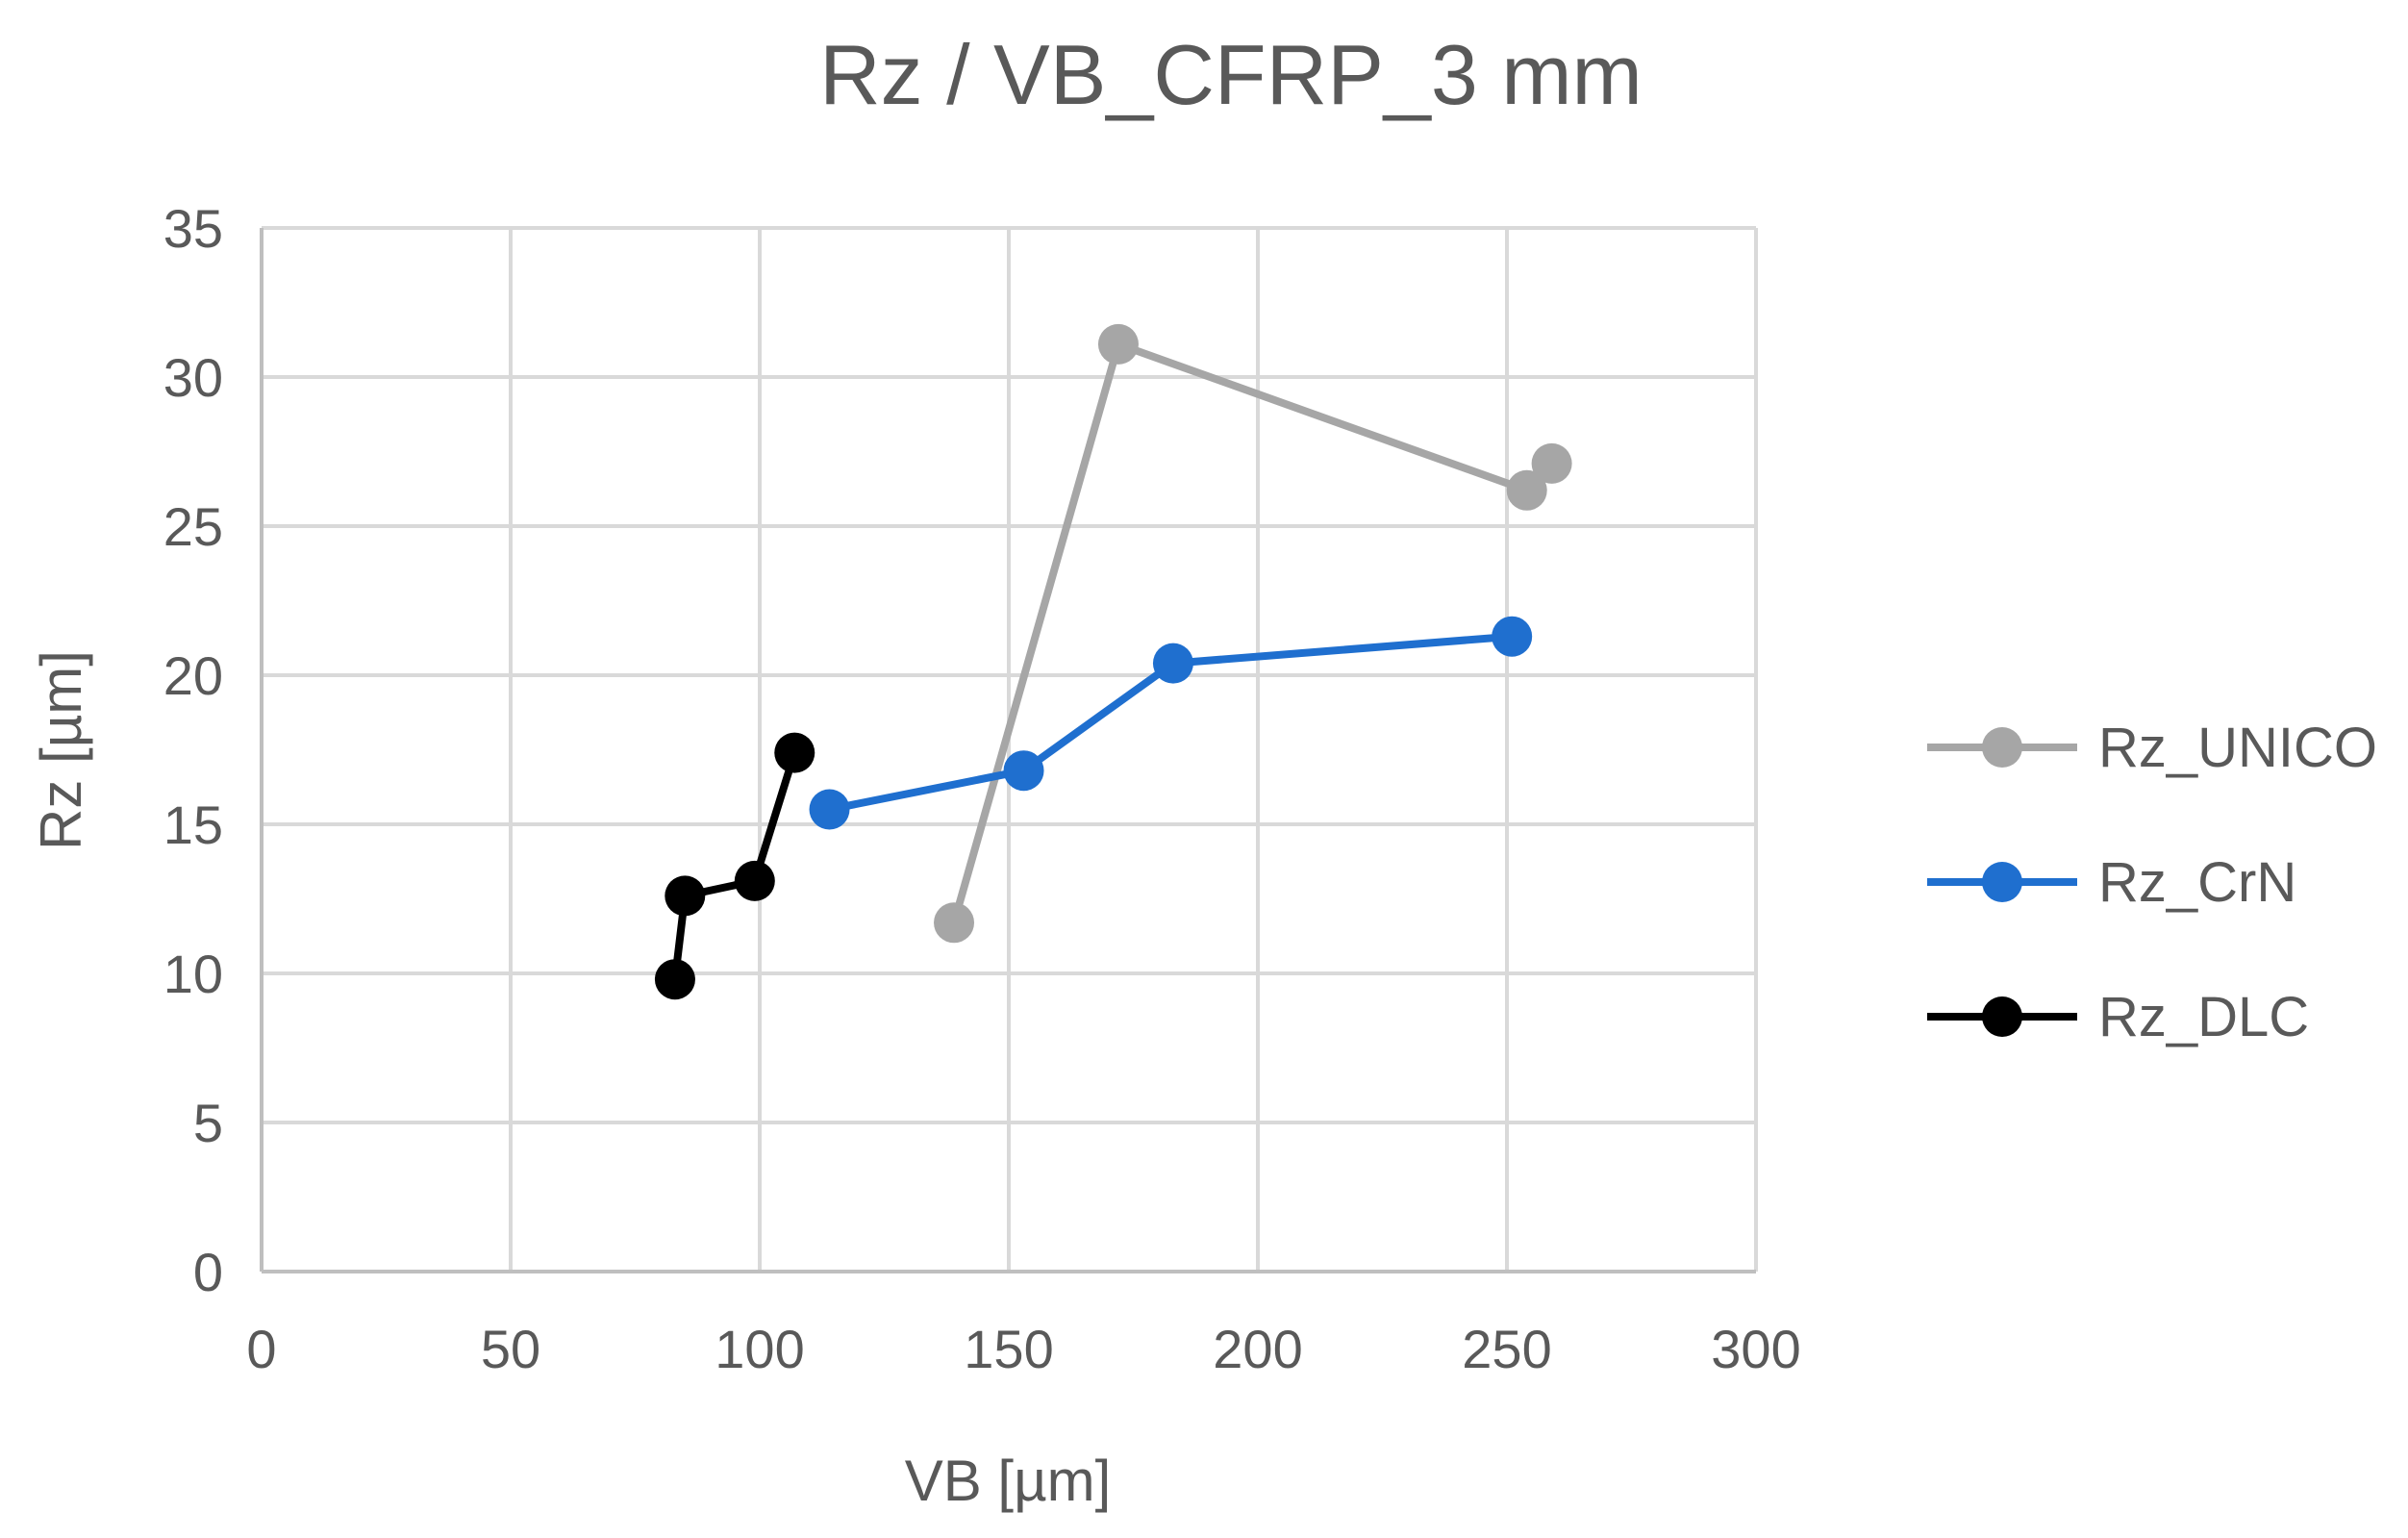 Image resolution: width=2408 pixels, height=1538 pixels. What do you see at coordinates (2237, 748) in the screenshot?
I see `legend-label-rz-unico: Rz_UNICO` at bounding box center [2237, 748].